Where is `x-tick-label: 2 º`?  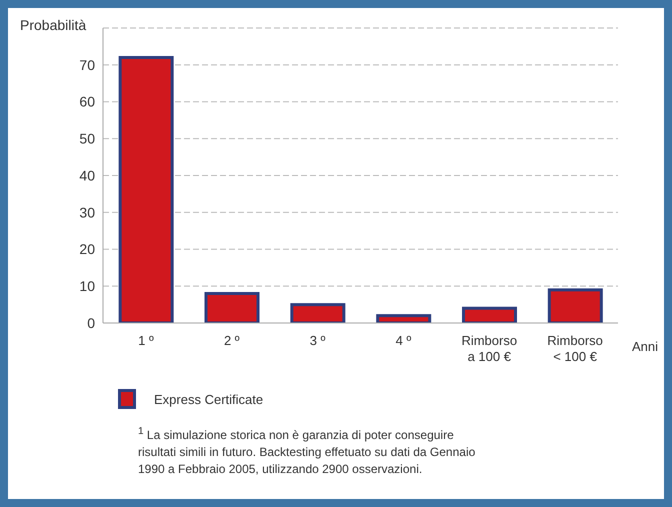 x-tick-label: 2 º is located at coordinates (232, 340).